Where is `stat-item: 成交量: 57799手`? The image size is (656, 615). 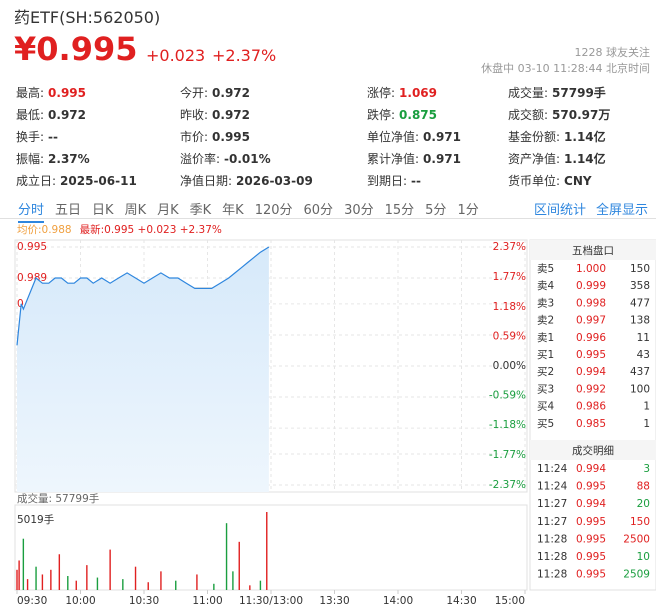
stat-item: 成交量: 57799手 is located at coordinates (557, 92).